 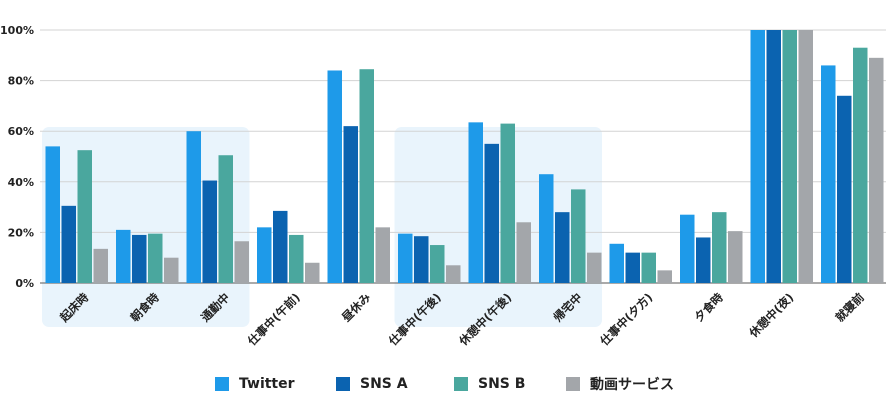 What do you see at coordinates (17, 157) in the screenshot?
I see `y-axis: 0% 20% 40% 60% 80% 100%` at bounding box center [17, 157].